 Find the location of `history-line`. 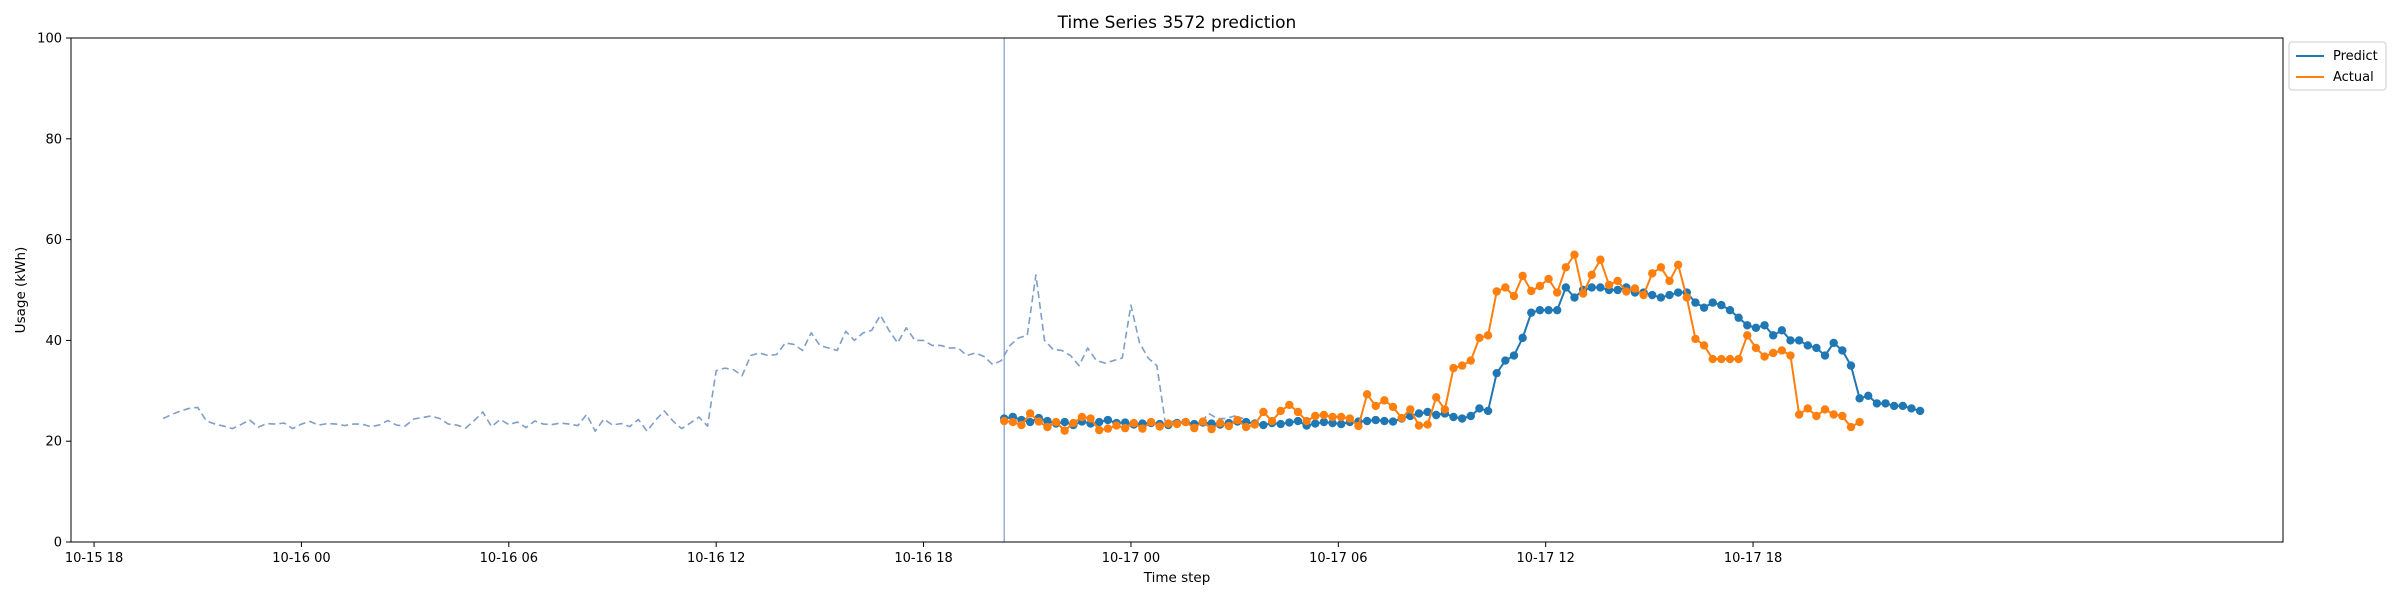

history-line is located at coordinates (703, 353).